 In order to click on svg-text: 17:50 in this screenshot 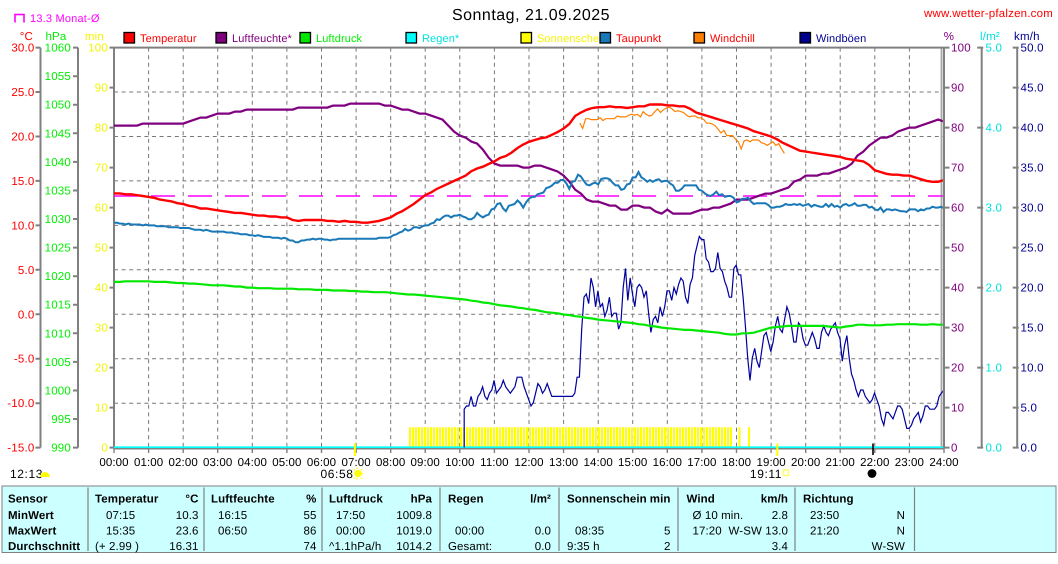, I will do `click(350, 516)`.